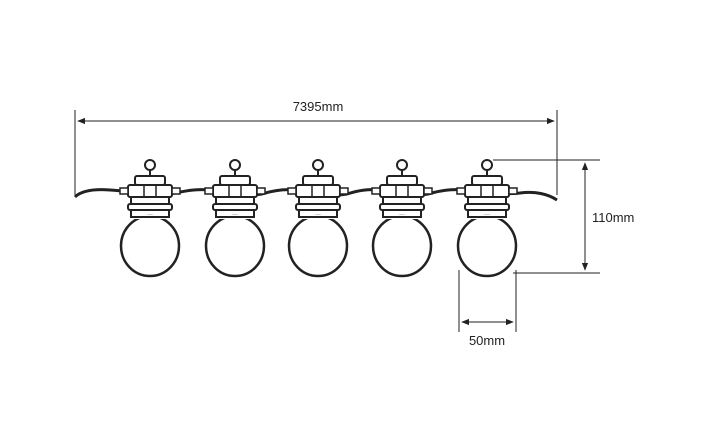 The image size is (710, 421). What do you see at coordinates (487, 340) in the screenshot?
I see `bulb-width-label: 50mm` at bounding box center [487, 340].